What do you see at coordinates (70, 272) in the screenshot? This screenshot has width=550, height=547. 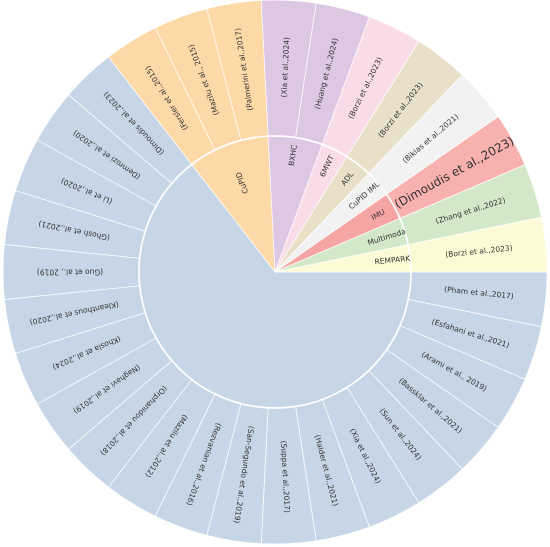 I see `slice-label-daphnet-15: (Guo et al., 2019)` at bounding box center [70, 272].